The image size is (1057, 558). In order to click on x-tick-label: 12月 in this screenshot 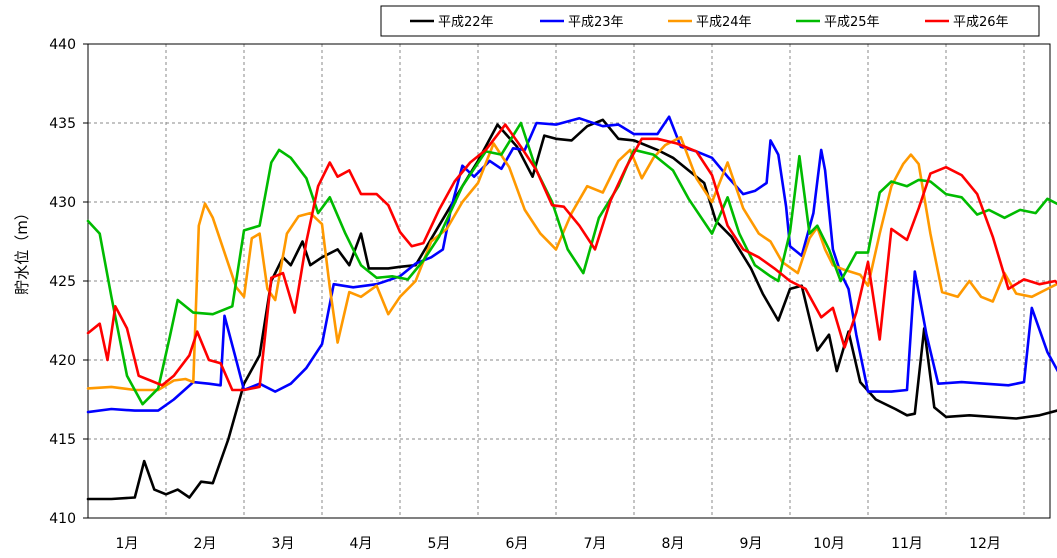, I will do `click(985, 544)`.